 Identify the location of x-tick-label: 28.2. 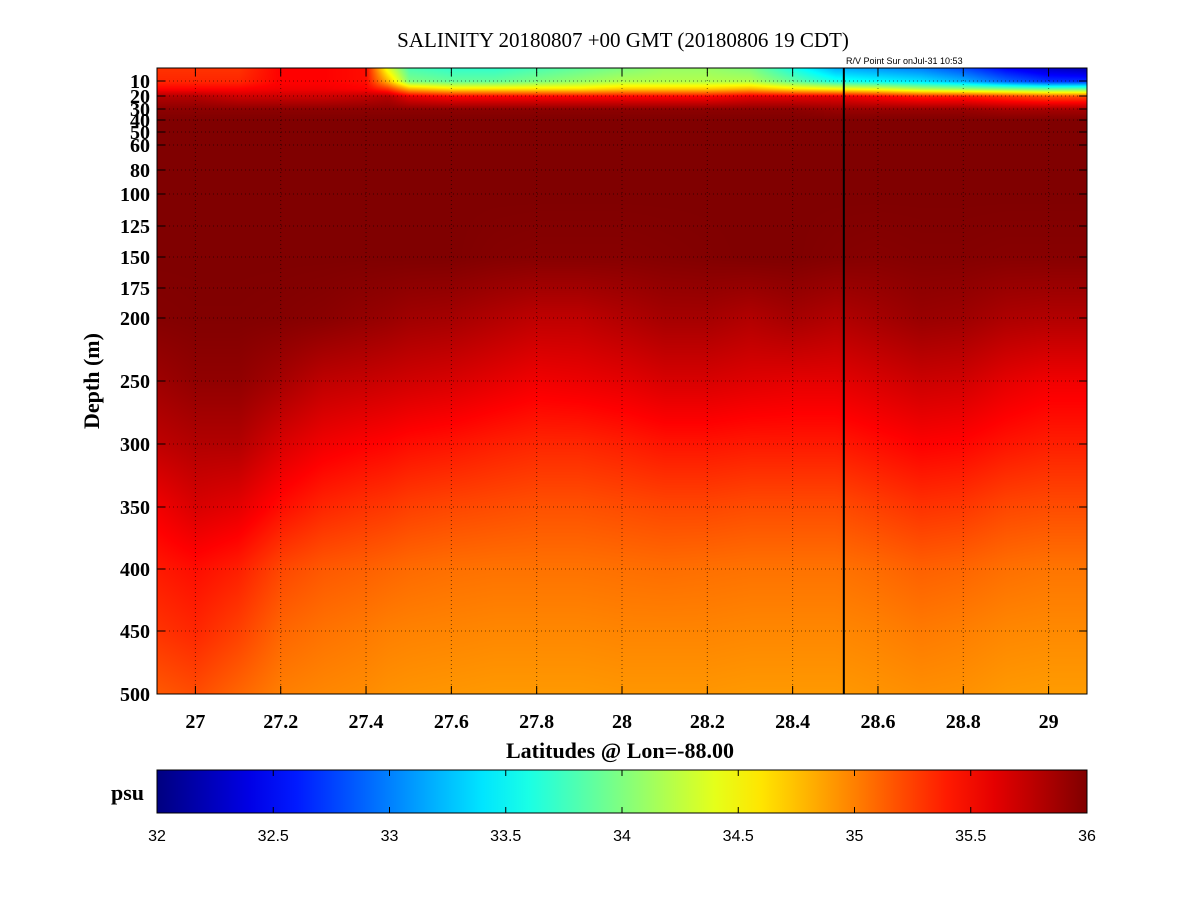
(707, 722).